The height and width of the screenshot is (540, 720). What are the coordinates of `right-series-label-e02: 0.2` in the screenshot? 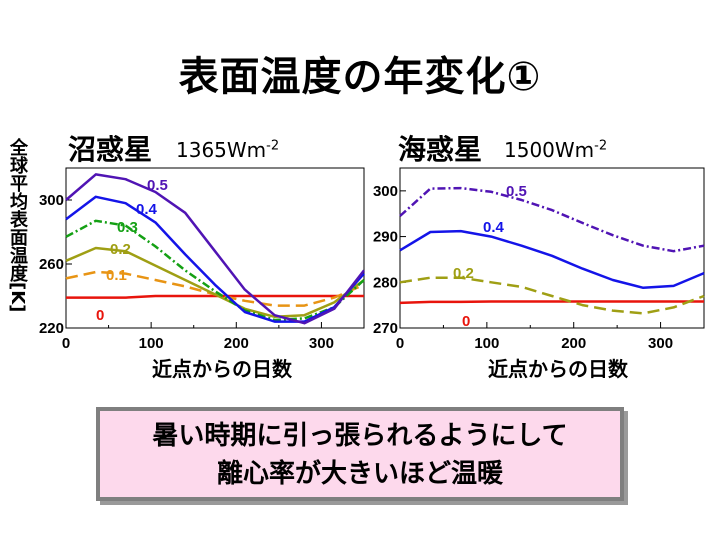 It's located at (463, 273).